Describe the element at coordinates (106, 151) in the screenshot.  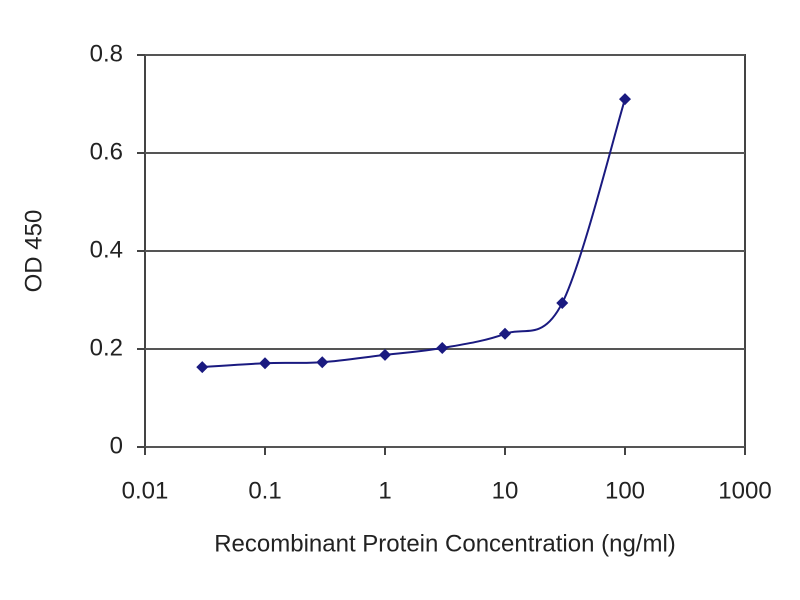
I see `y-tick-label: 0.6` at that location.